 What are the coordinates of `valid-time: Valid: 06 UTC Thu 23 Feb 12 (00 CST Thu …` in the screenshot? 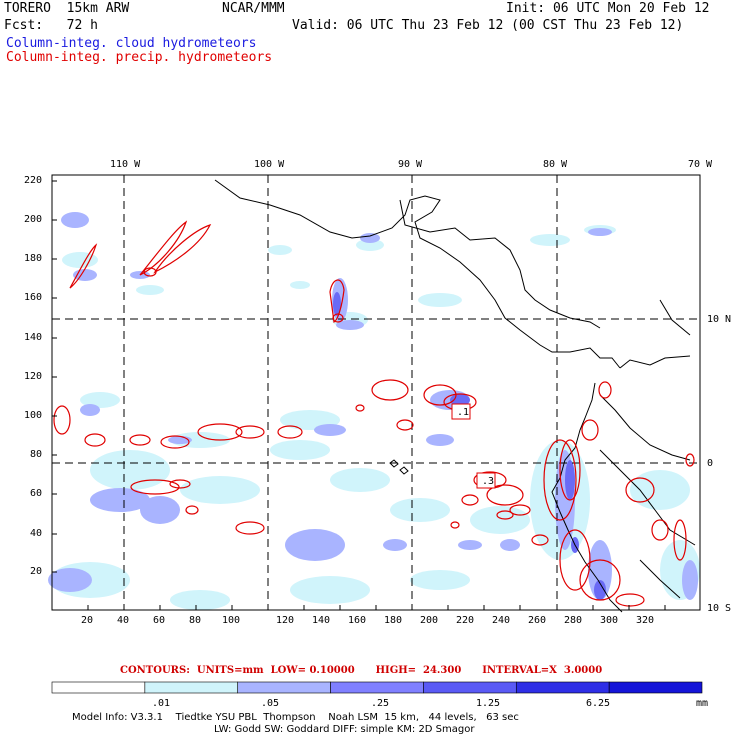 It's located at (488, 25).